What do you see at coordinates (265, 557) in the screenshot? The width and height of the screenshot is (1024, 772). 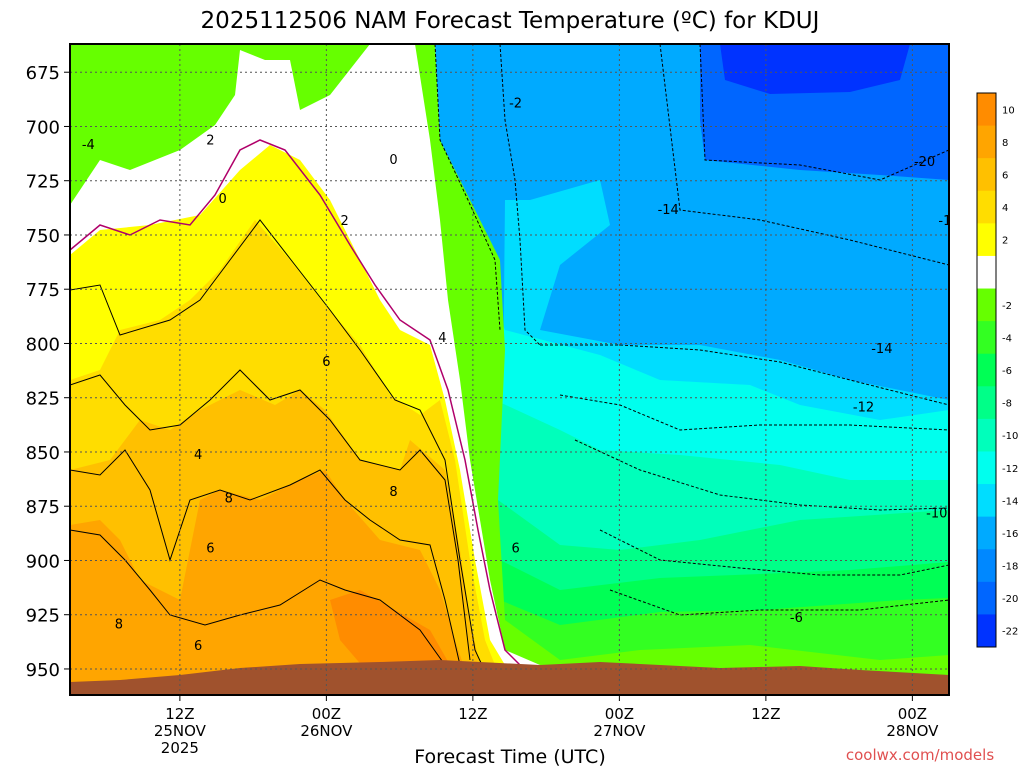 I see `contour-plus6-line` at bounding box center [265, 557].